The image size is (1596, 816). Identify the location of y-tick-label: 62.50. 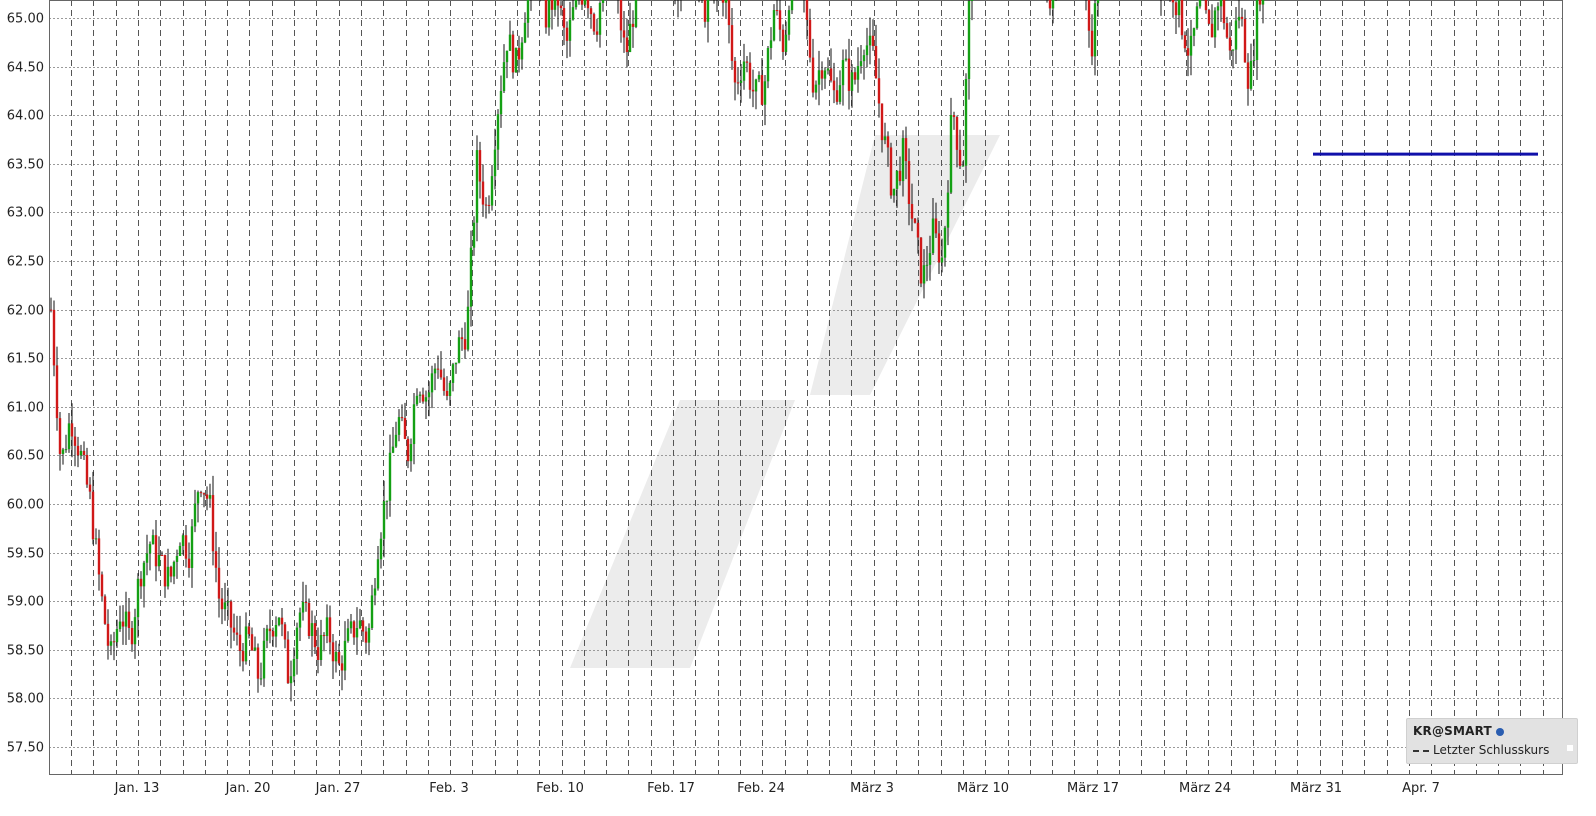
(25, 262).